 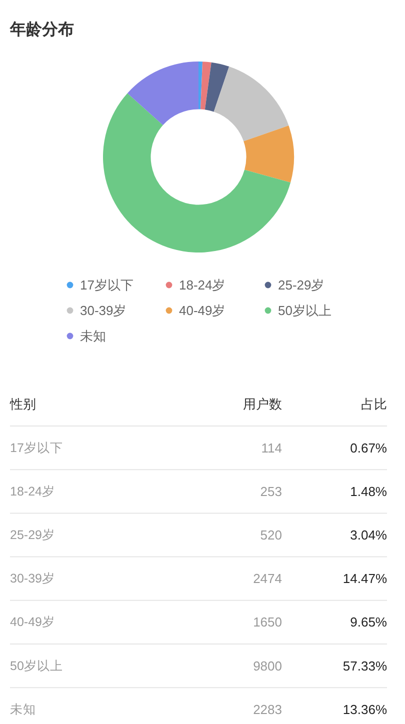 I want to click on data-label: 9800, so click(x=267, y=666).